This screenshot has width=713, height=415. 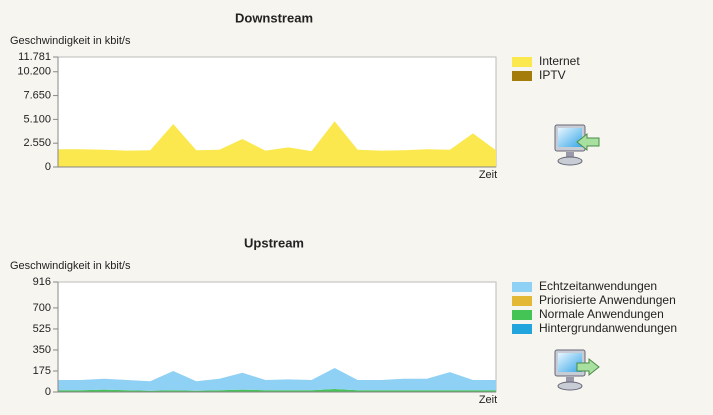 I want to click on chart-title: Downstream, so click(x=274, y=17).